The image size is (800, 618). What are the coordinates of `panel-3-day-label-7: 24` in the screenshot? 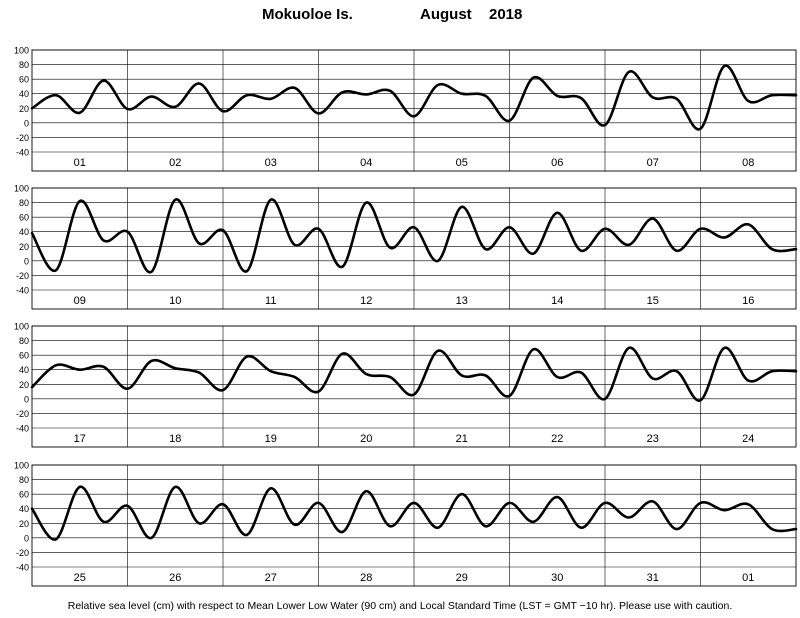 It's located at (748, 439).